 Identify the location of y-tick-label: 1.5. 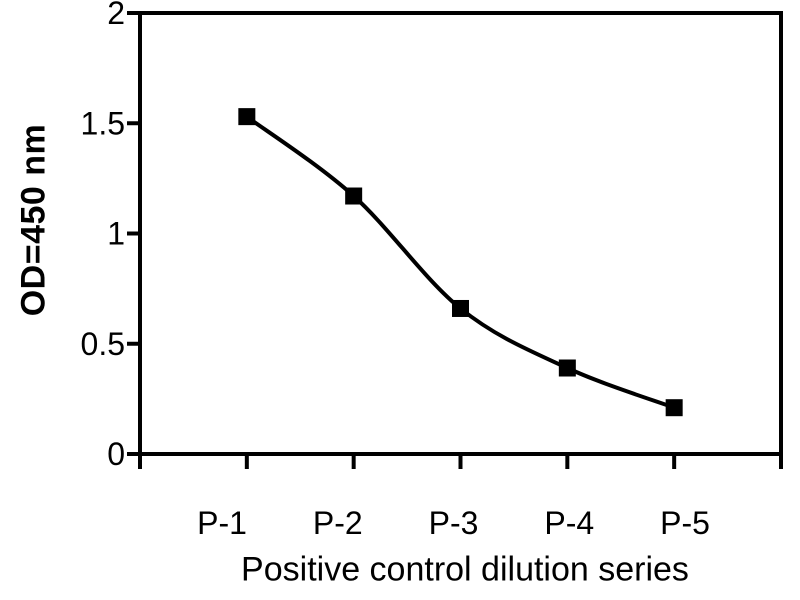
(103, 123).